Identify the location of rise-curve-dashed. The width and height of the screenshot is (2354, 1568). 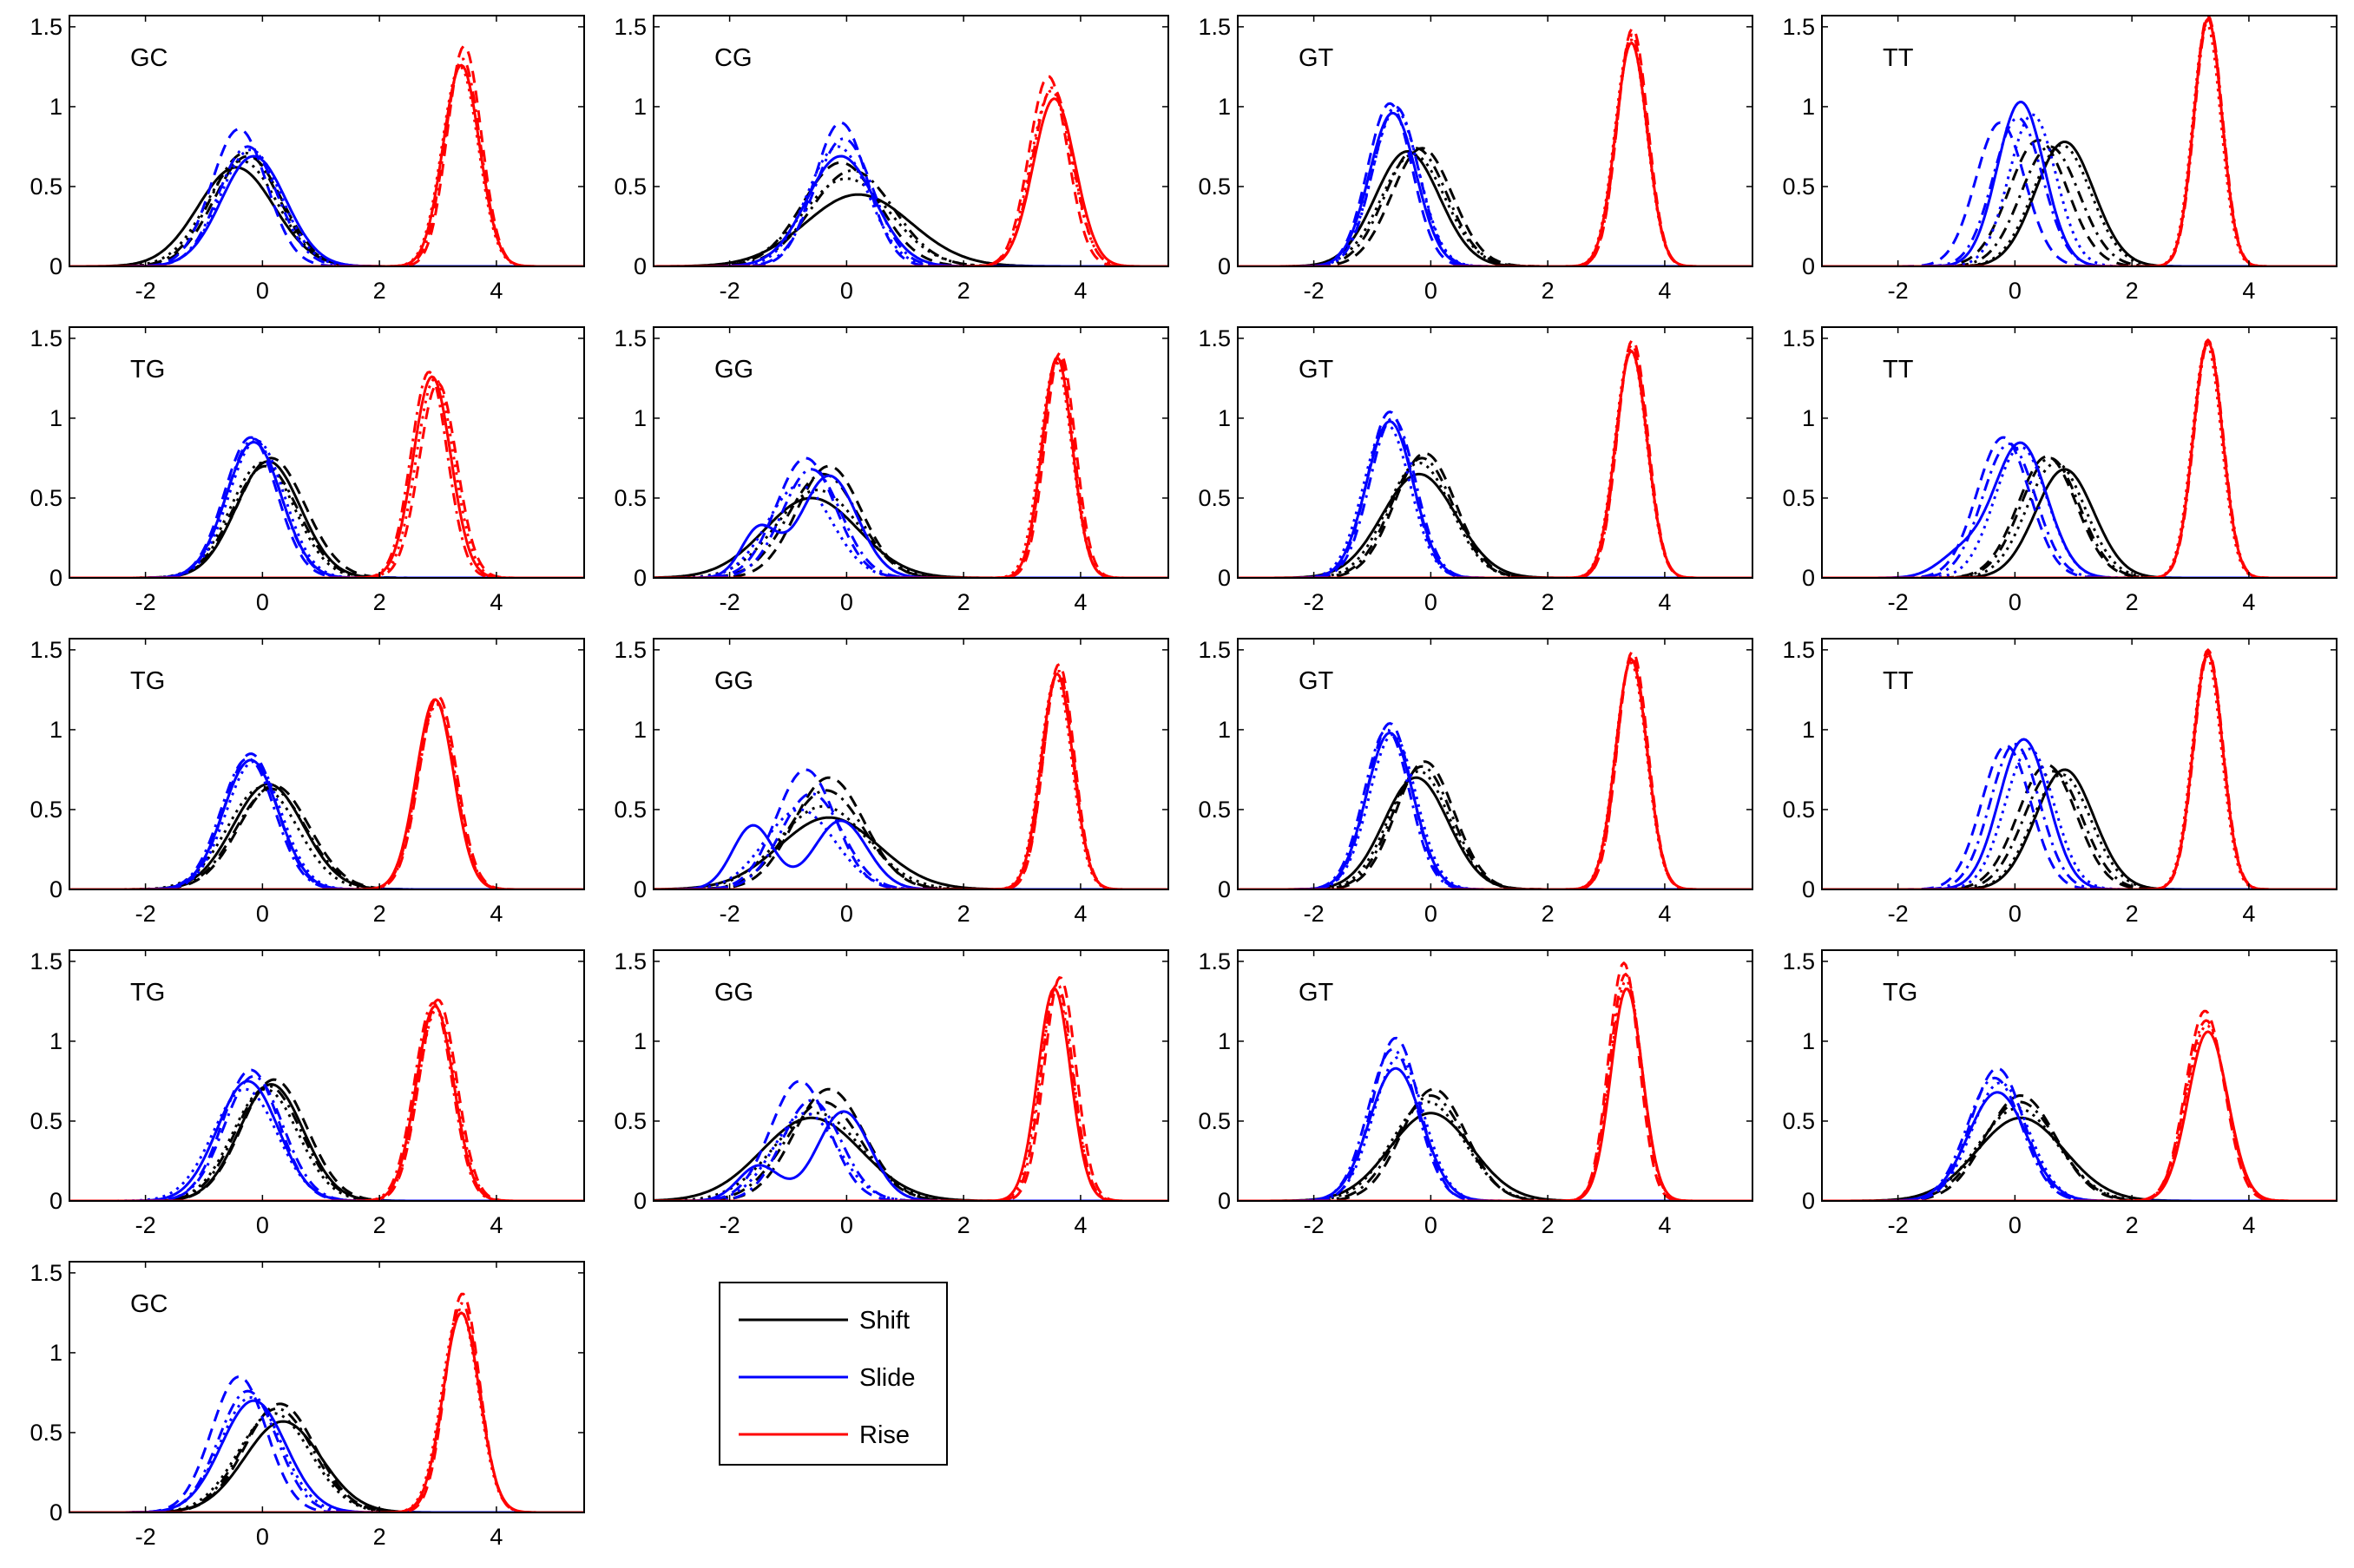
(326, 791).